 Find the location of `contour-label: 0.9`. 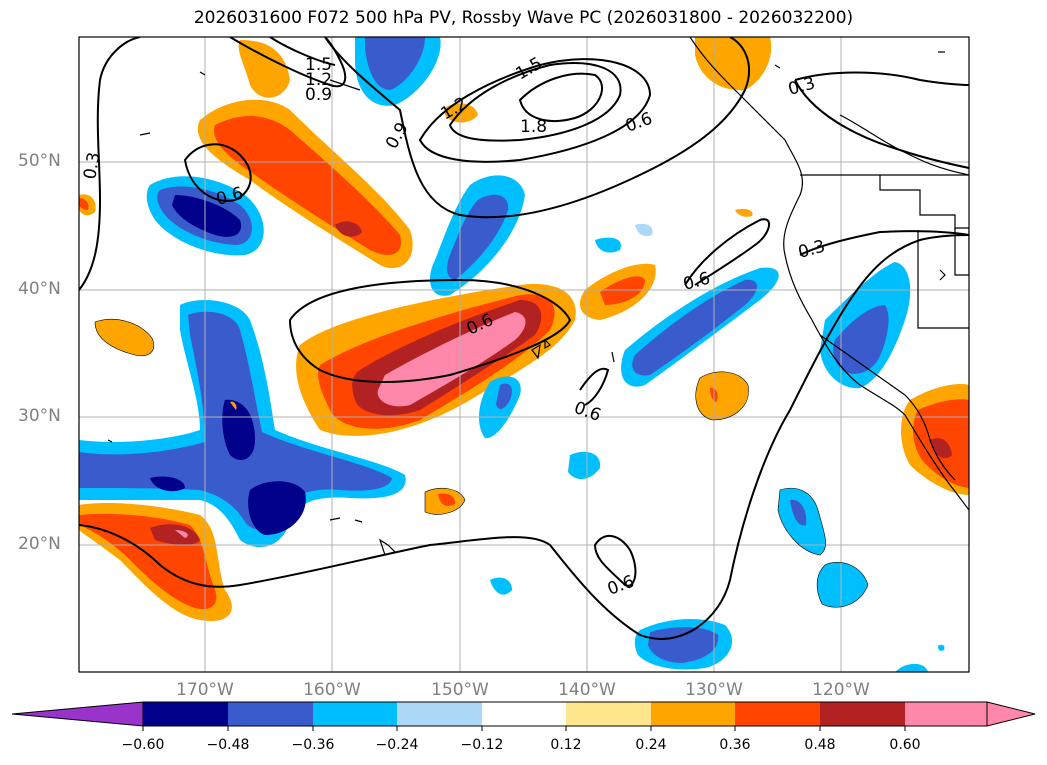

contour-label: 0.9 is located at coordinates (318, 95).